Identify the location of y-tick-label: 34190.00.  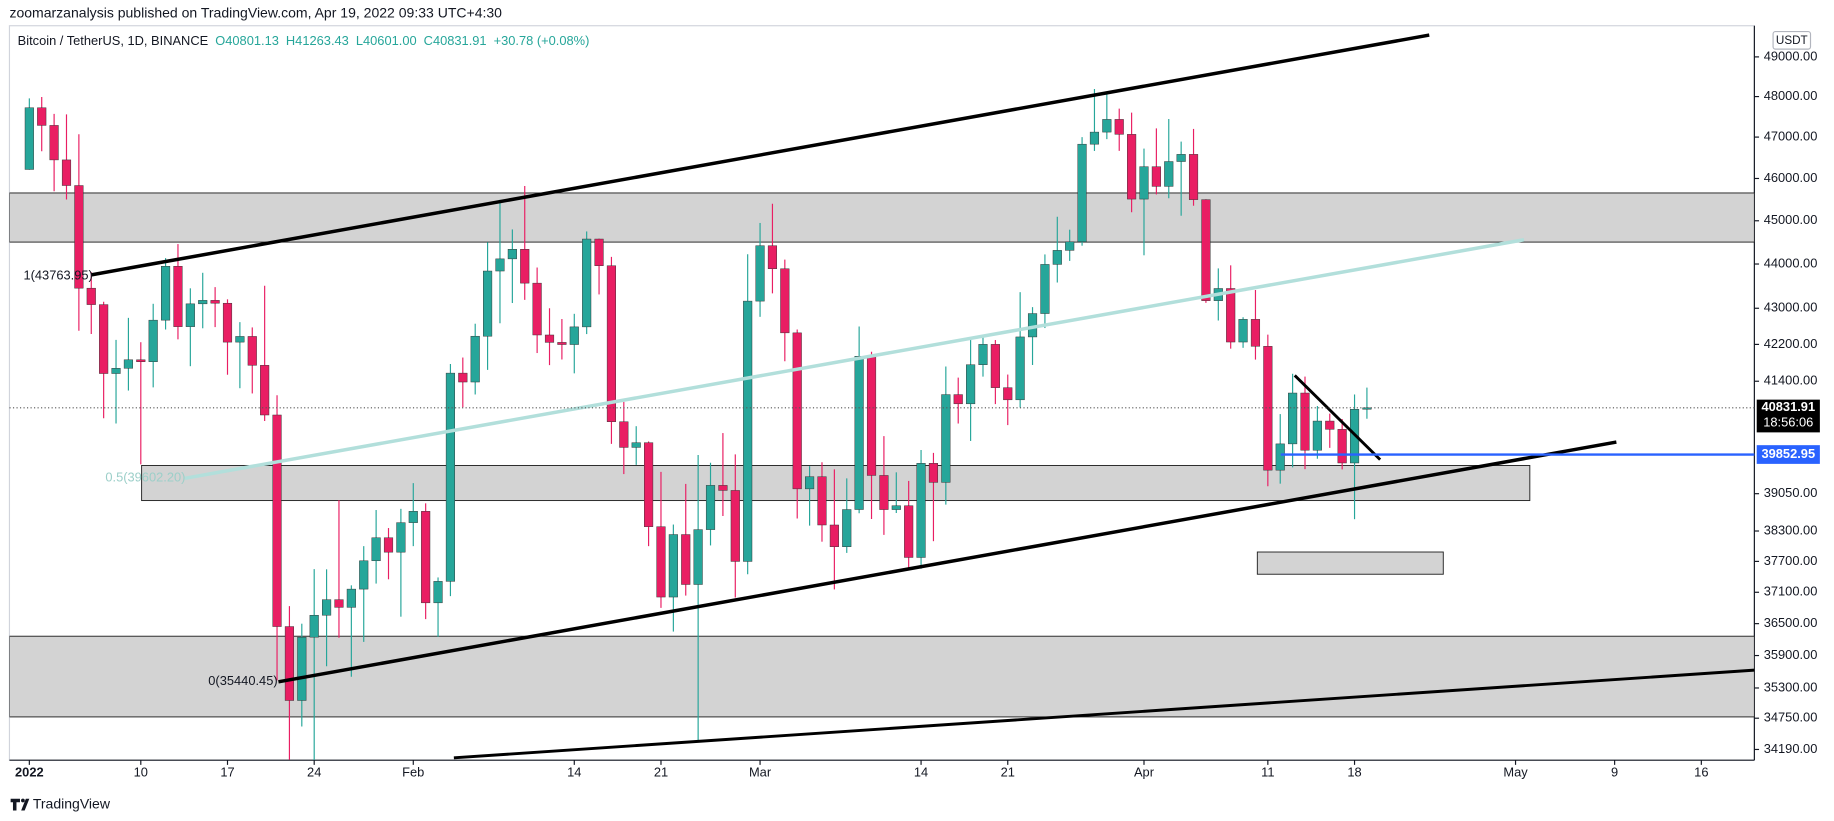
(1791, 748).